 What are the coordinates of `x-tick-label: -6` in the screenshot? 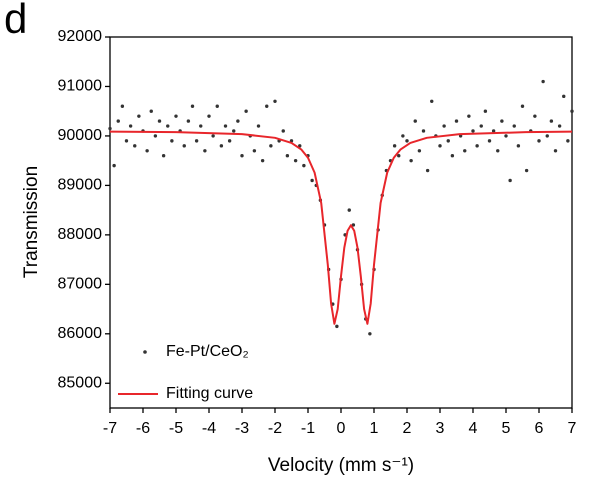 It's located at (143, 428).